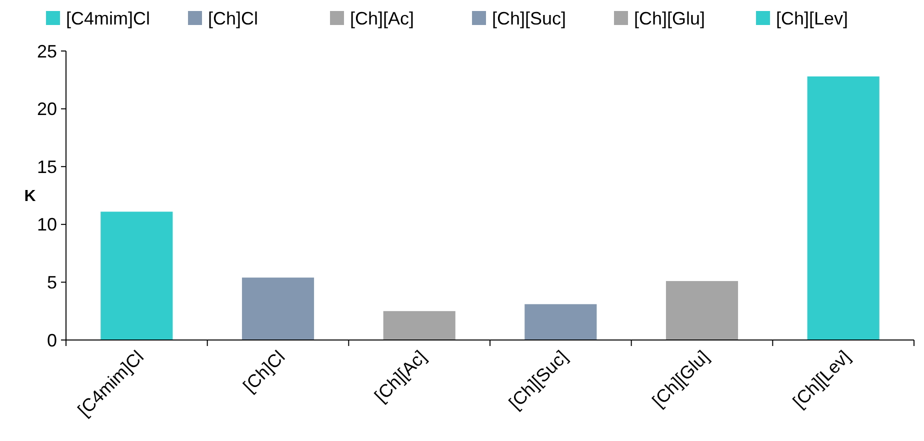 This screenshot has height=441, width=924. What do you see at coordinates (46, 166) in the screenshot?
I see `y-tick-label: 15` at bounding box center [46, 166].